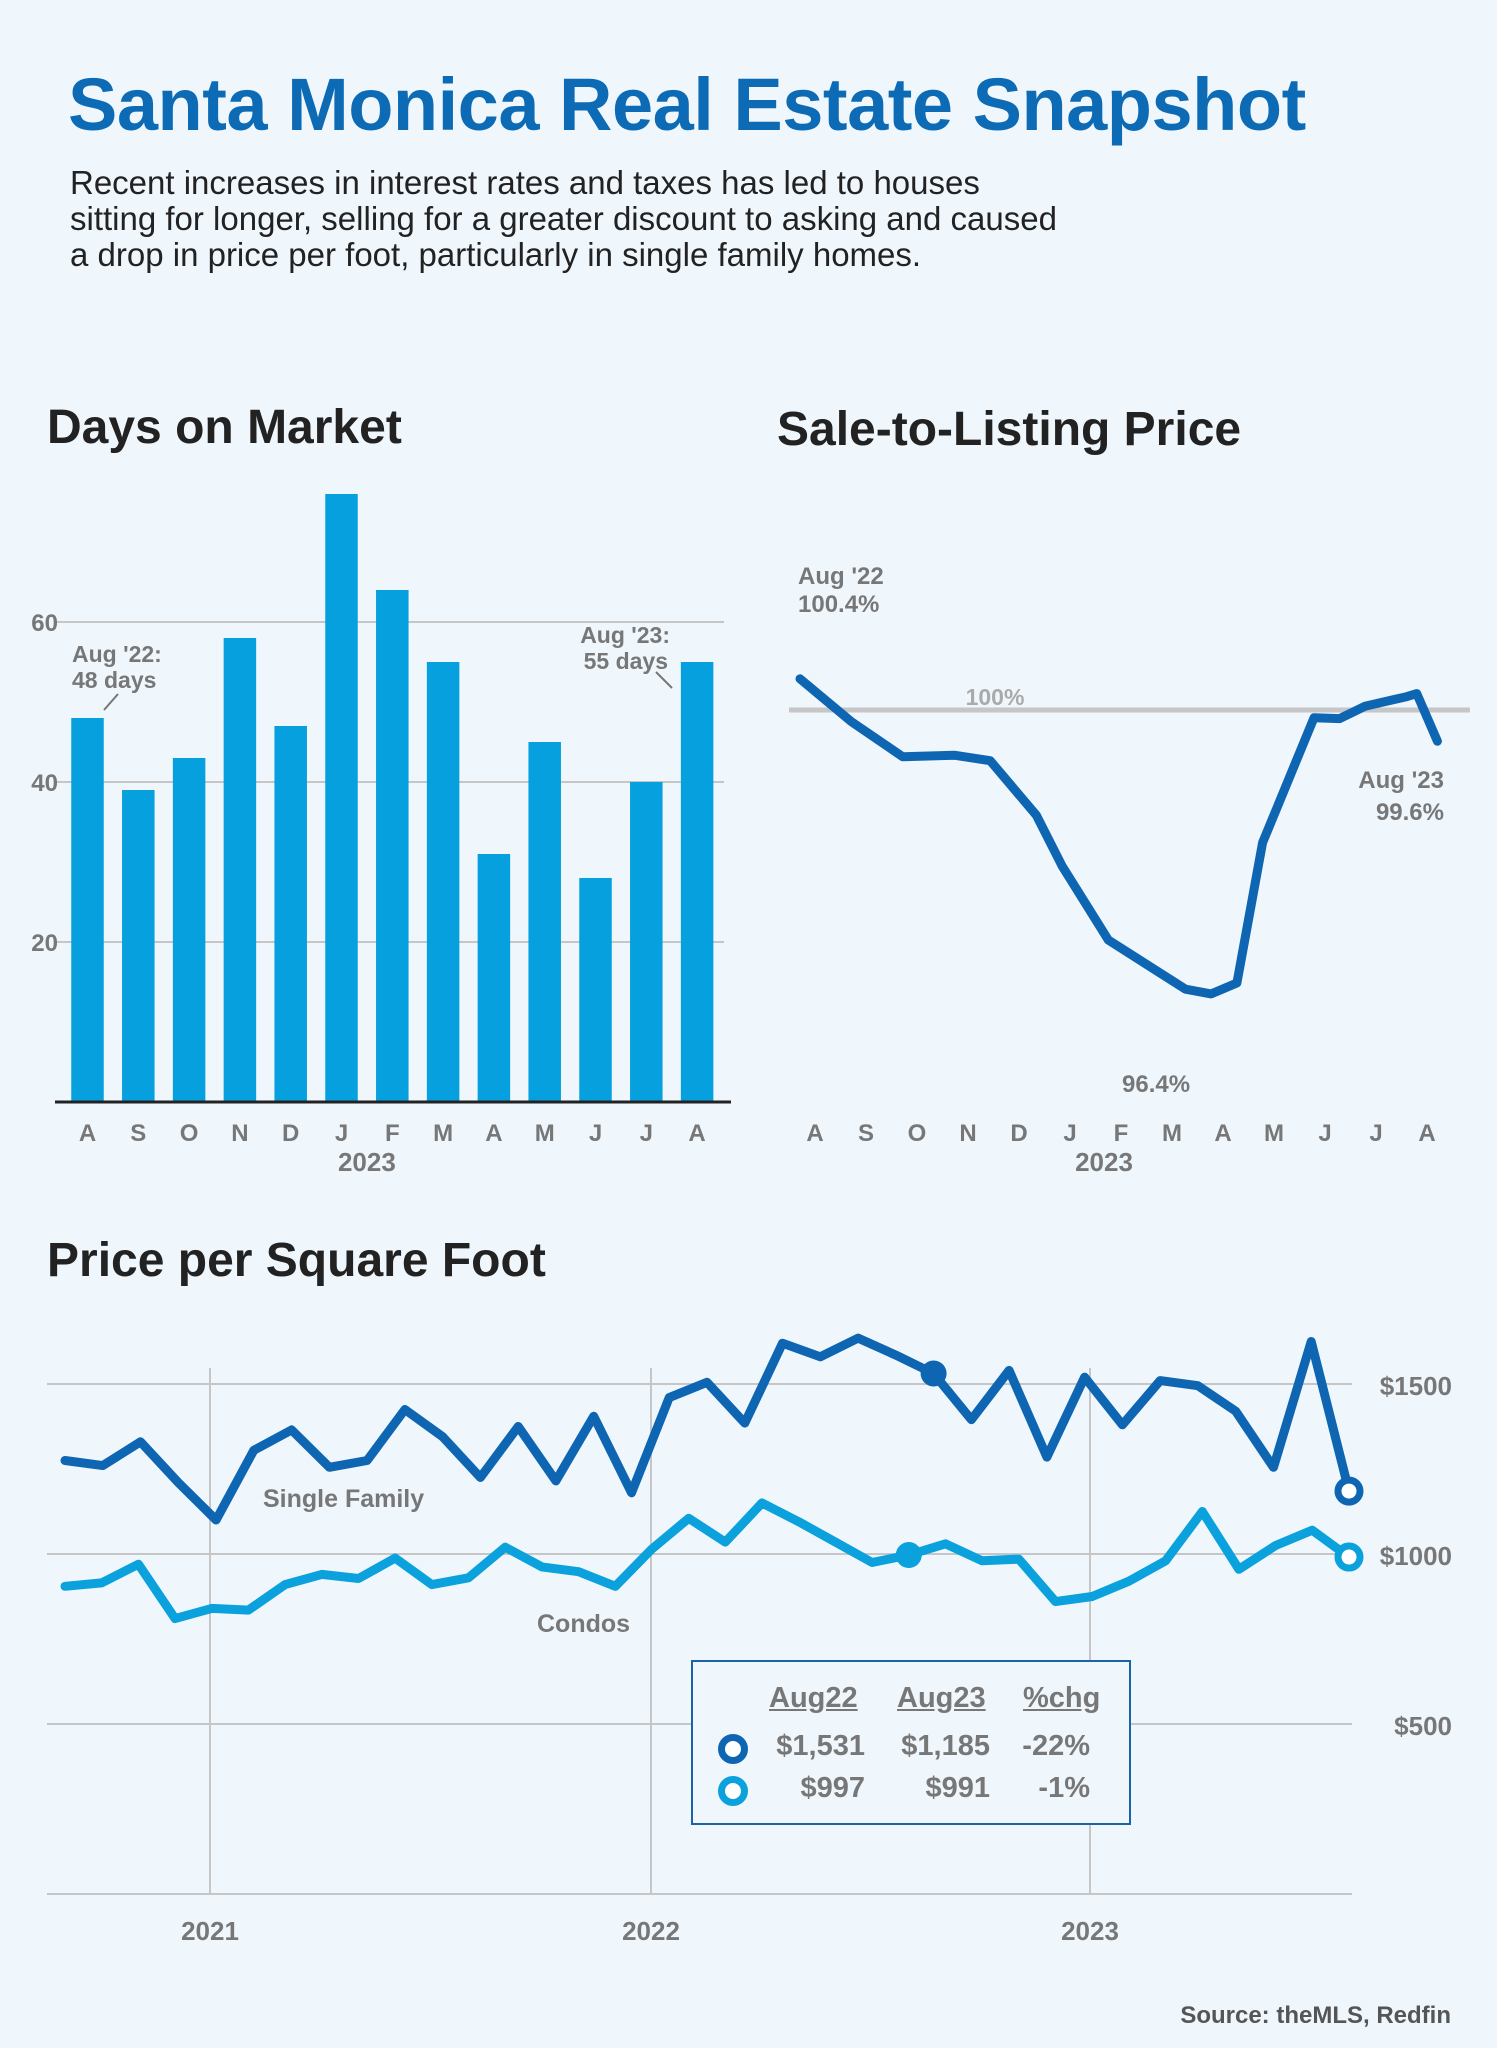  Describe the element at coordinates (392, 1133) in the screenshot. I see `dom-xtick-label: F` at that location.